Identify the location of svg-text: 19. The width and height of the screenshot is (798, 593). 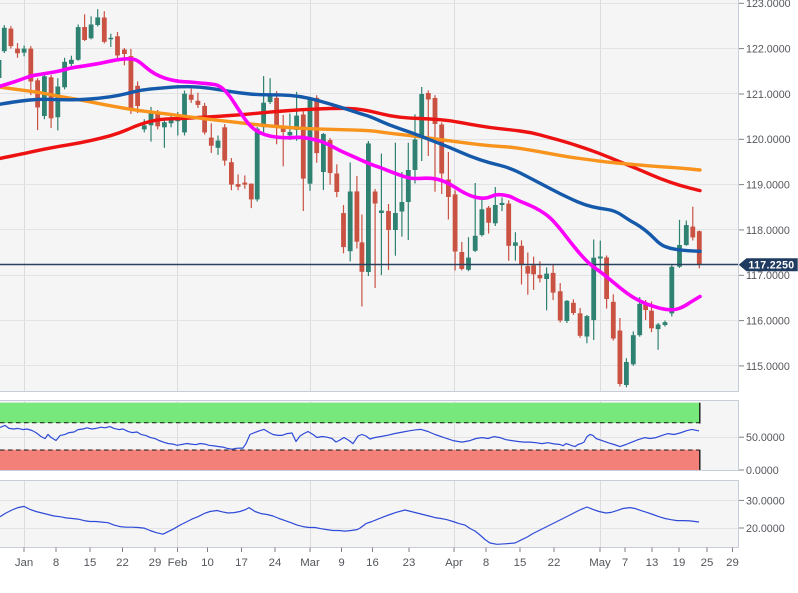
(679, 563).